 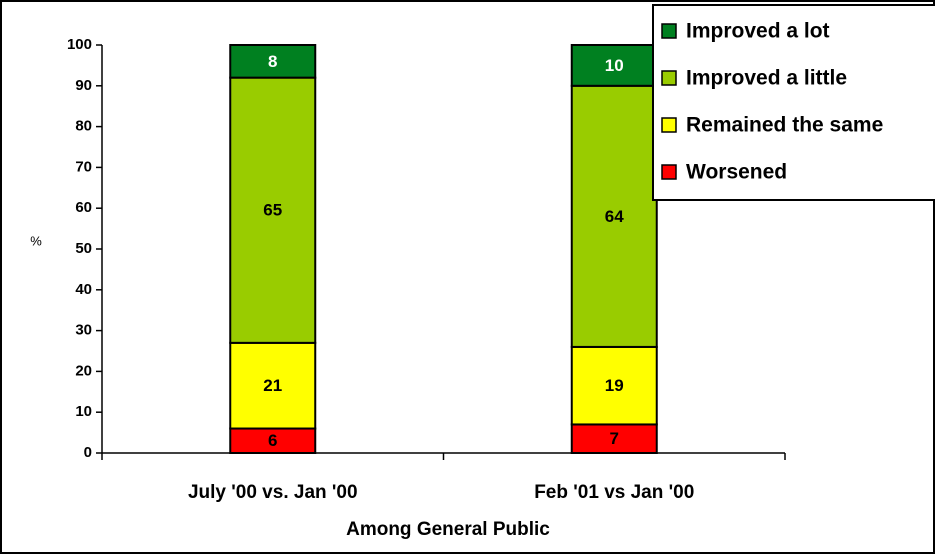 What do you see at coordinates (614, 385) in the screenshot?
I see `value-label: 19` at bounding box center [614, 385].